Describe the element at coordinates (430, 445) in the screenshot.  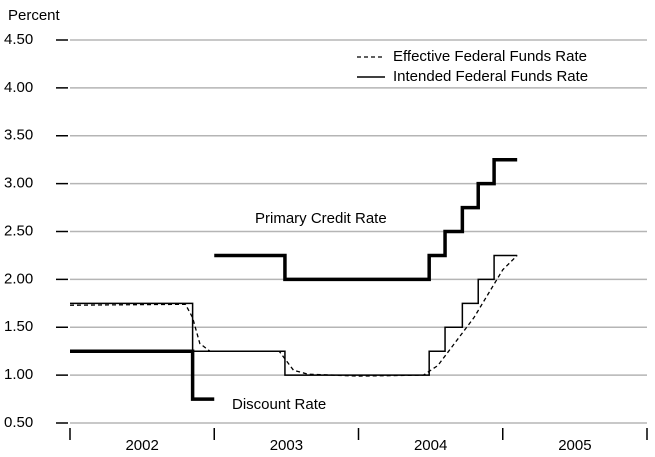
I see `x-tick-label: 2004` at that location.